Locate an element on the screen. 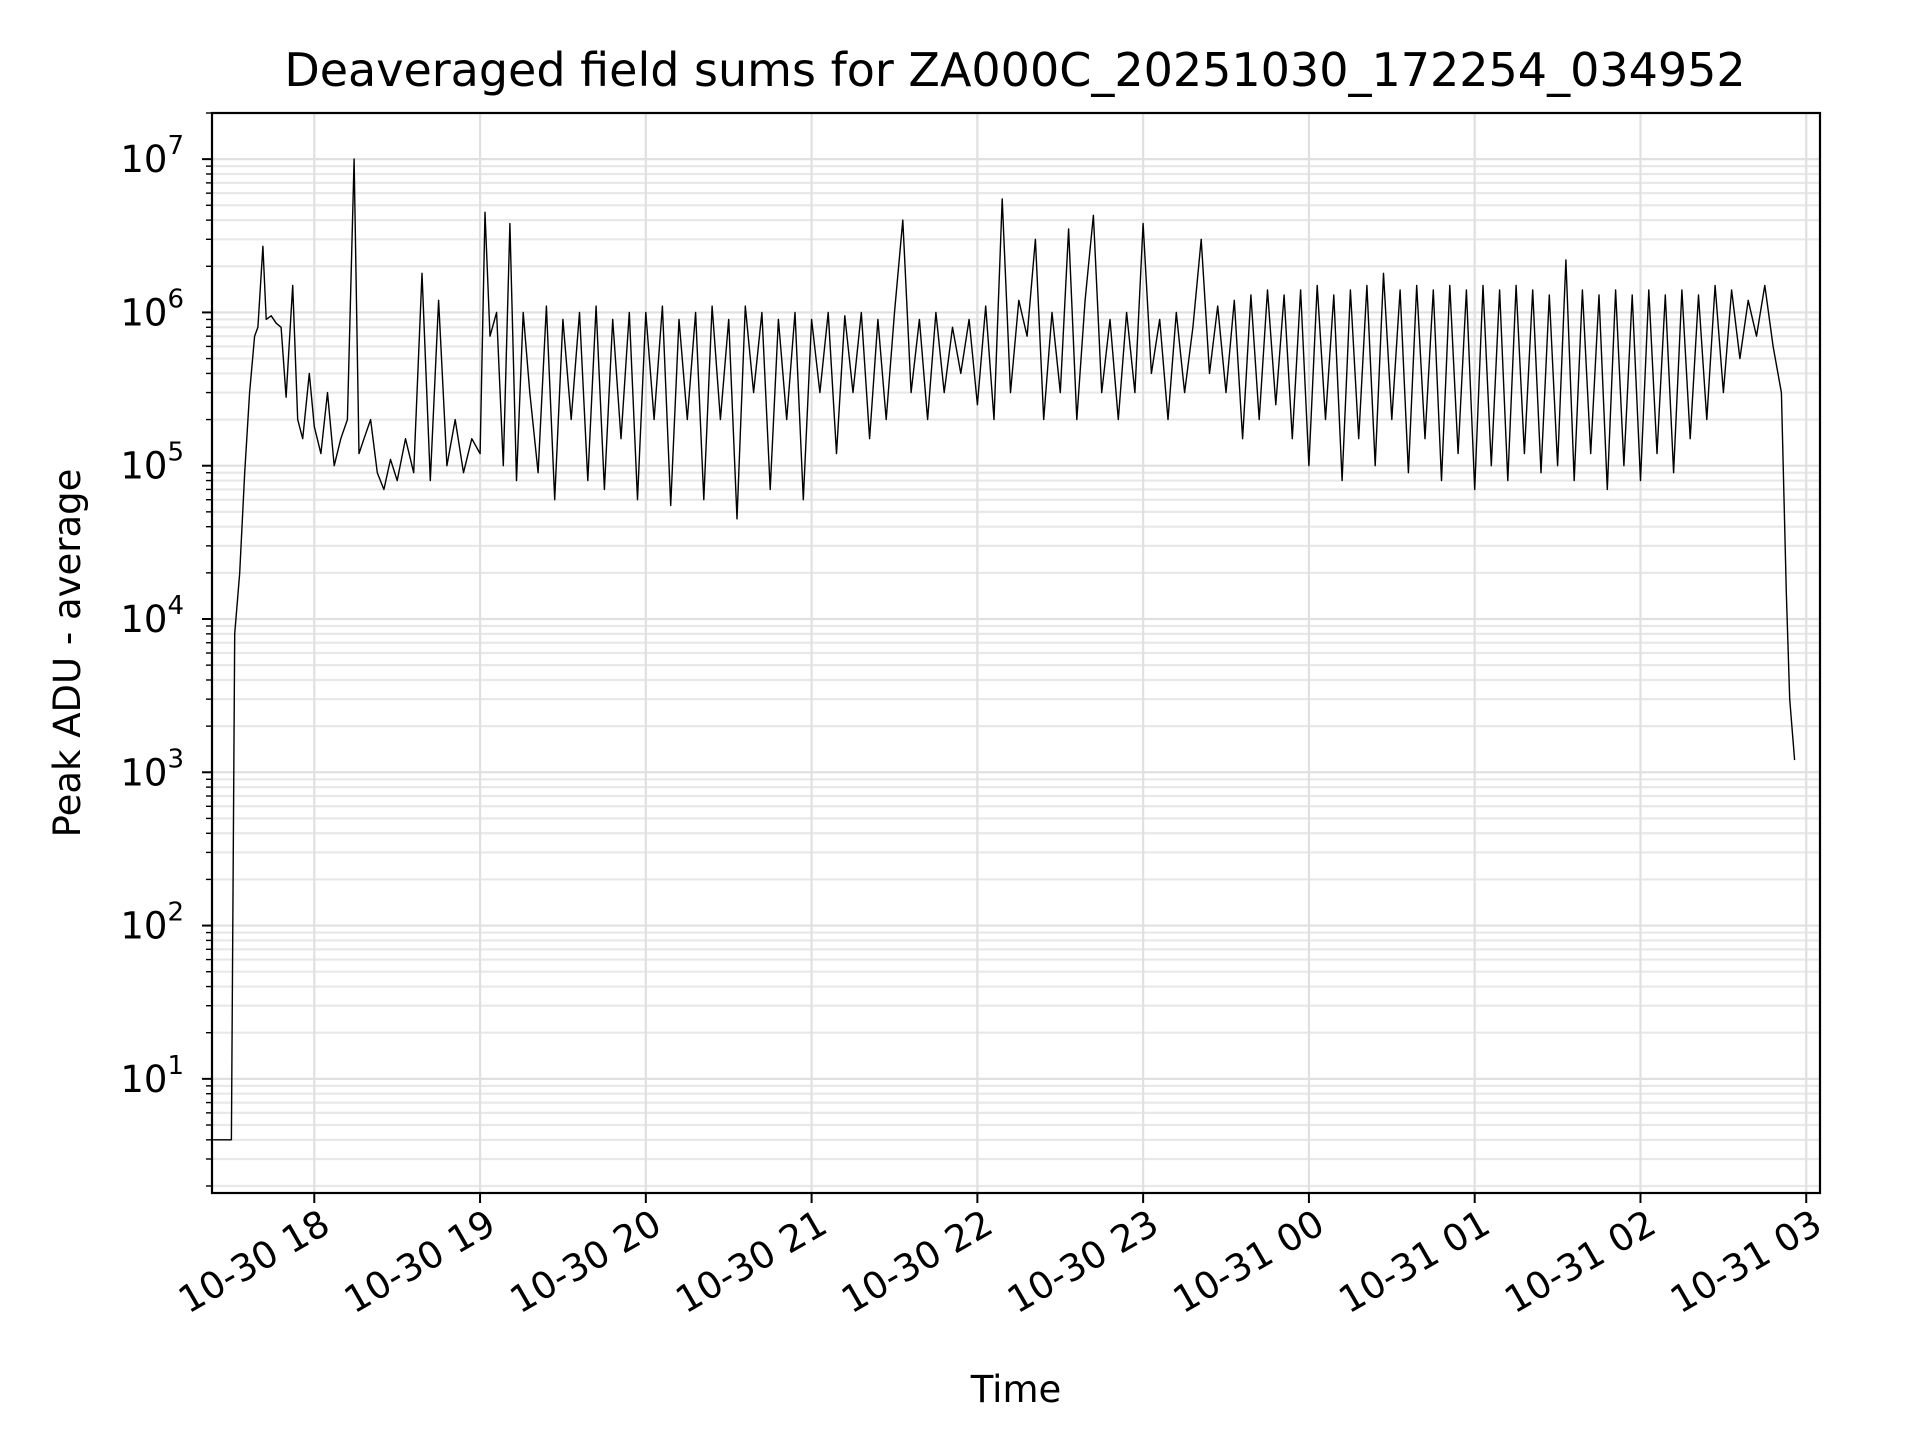  y-tick-label: 10¹ is located at coordinates (152, 1076).